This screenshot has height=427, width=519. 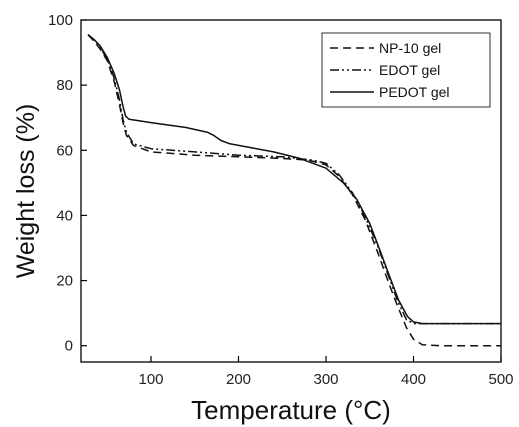 I want to click on legend: NP-10 gel EDOT gel PEDOT gel, so click(x=406, y=70).